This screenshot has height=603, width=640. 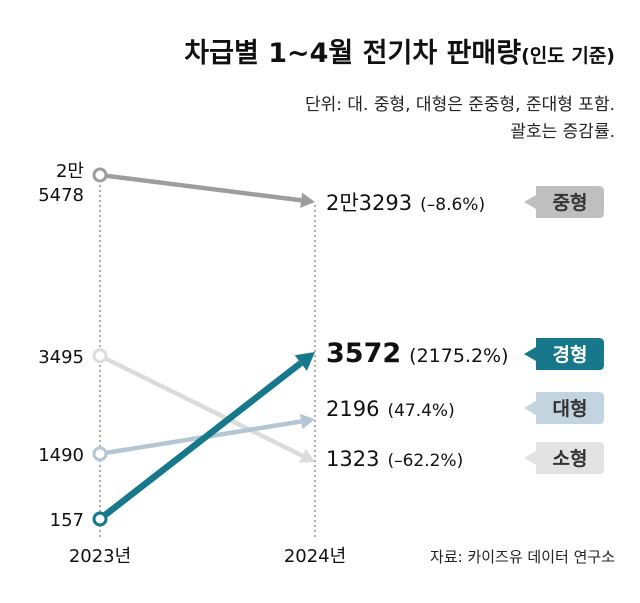 What do you see at coordinates (460, 105) in the screenshot?
I see `unit-note: 단위: 대. 중형, 대형은 준중형, 준대형 포함.` at bounding box center [460, 105].